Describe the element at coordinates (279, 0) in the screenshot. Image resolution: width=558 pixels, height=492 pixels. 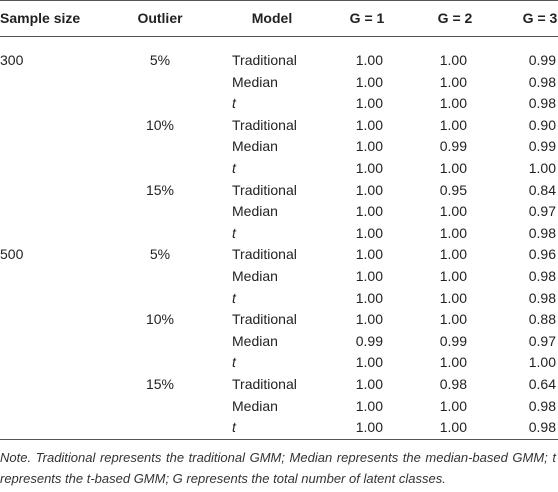
I see `top-rule` at that location.